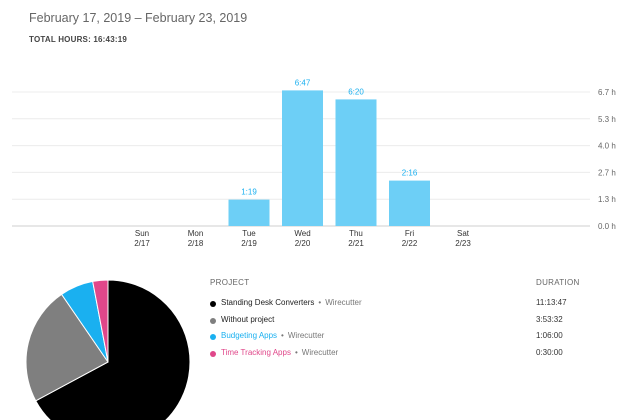  What do you see at coordinates (302, 233) in the screenshot?
I see `x-tick-day: Wed` at bounding box center [302, 233].